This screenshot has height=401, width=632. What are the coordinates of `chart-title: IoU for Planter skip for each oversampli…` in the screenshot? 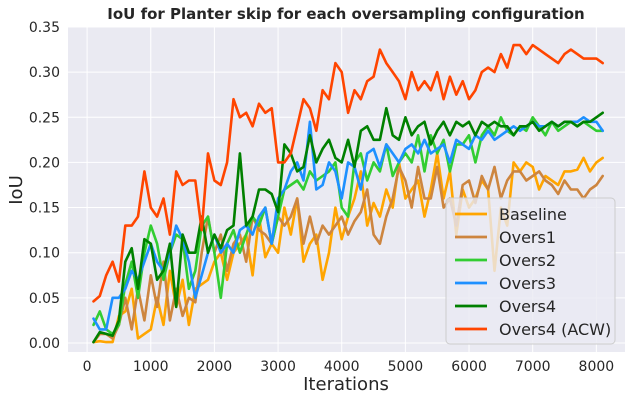 It's located at (345, 14).